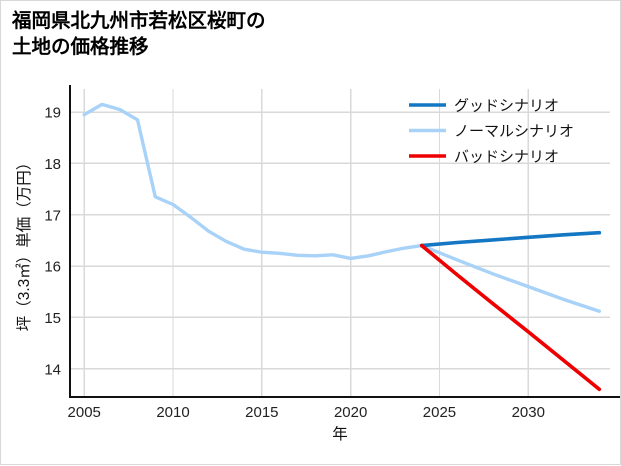  I want to click on x-tick-label: 2015, so click(261, 412).